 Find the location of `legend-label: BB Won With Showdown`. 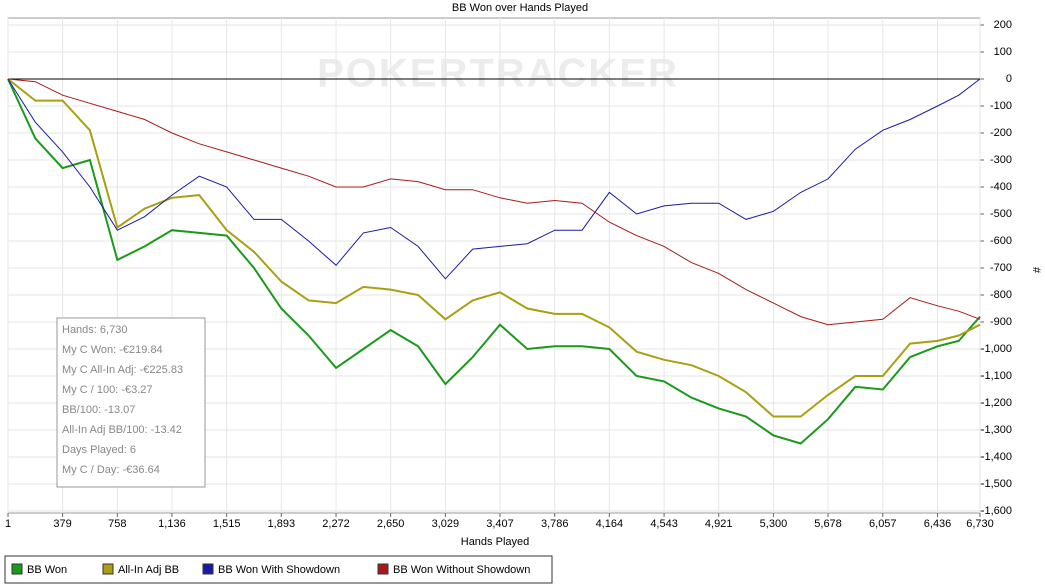

legend-label: BB Won With Showdown is located at coordinates (279, 570).